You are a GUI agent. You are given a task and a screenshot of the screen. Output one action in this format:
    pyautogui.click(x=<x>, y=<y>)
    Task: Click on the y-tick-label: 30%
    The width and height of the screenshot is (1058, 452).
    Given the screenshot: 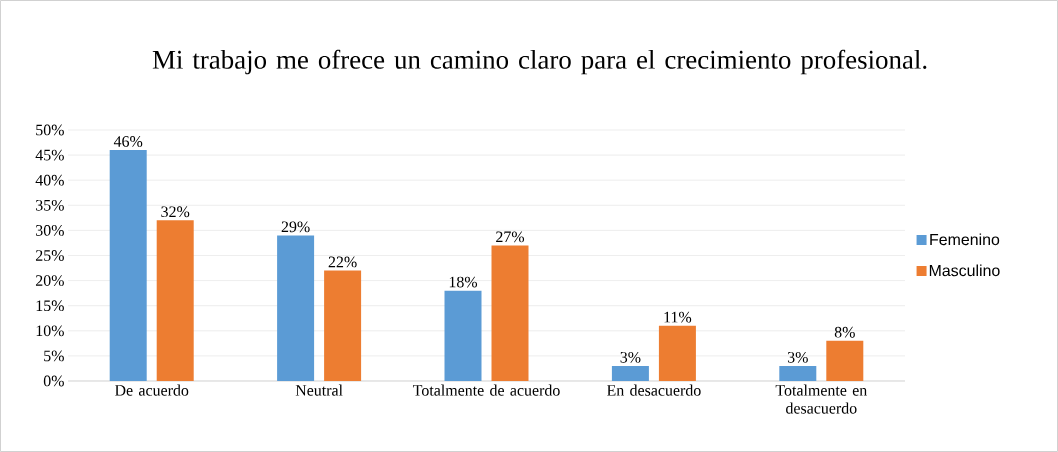 What is the action you would take?
    pyautogui.click(x=50, y=230)
    